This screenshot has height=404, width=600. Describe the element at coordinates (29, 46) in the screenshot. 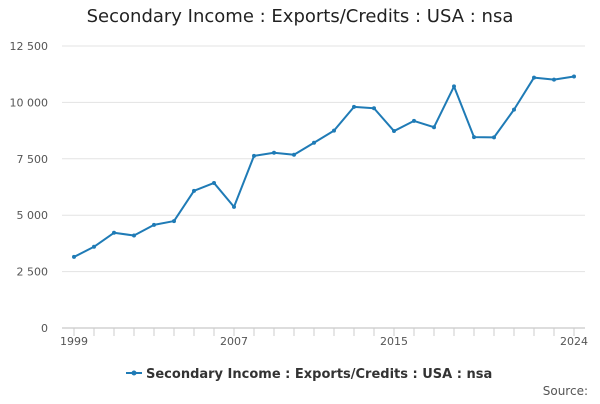

I see `y-tick-label: 12 500` at that location.